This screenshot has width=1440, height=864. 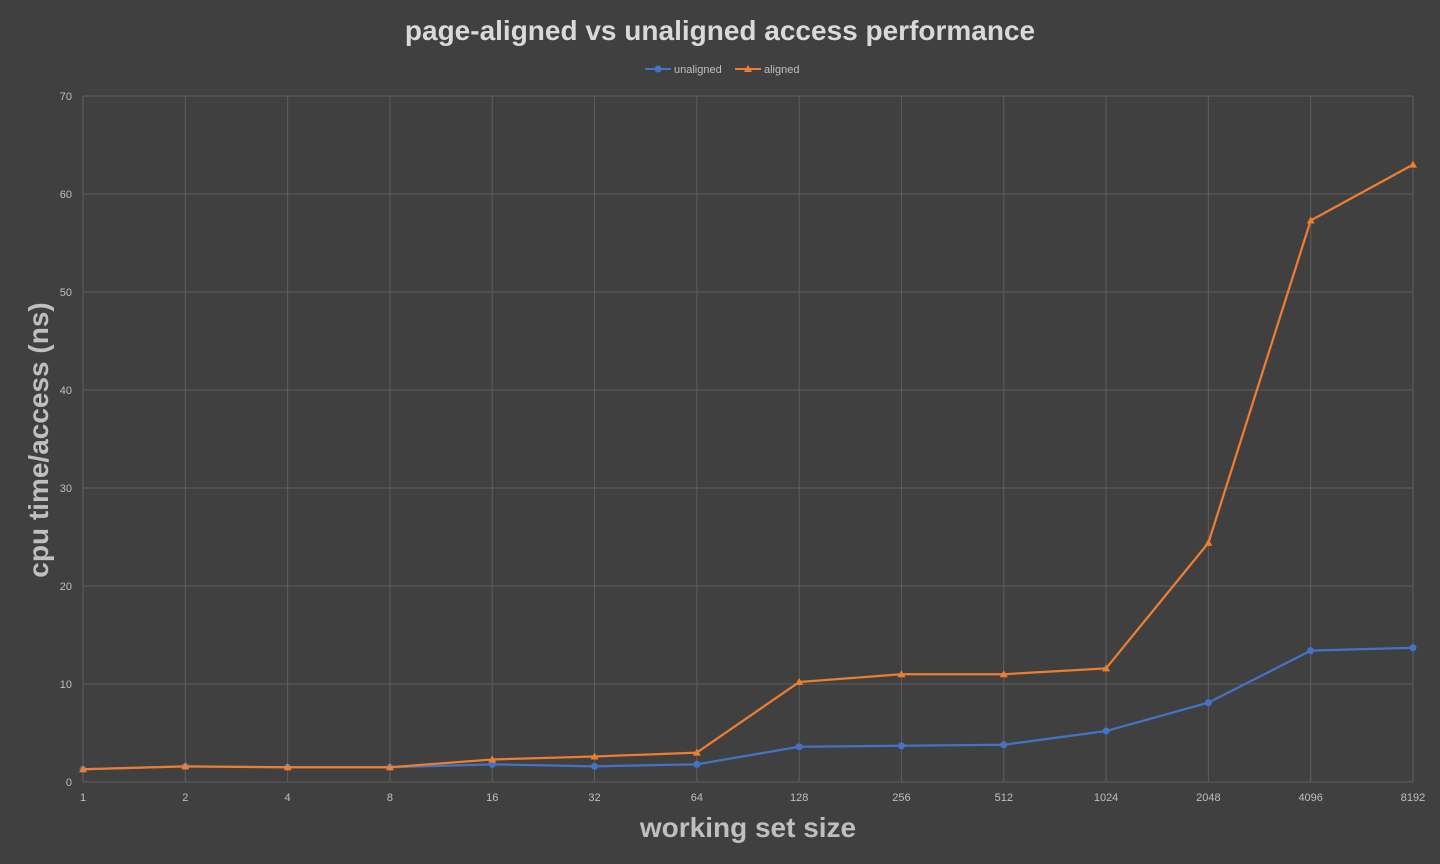 I want to click on x-tick-label: 2048, so click(x=1208, y=798).